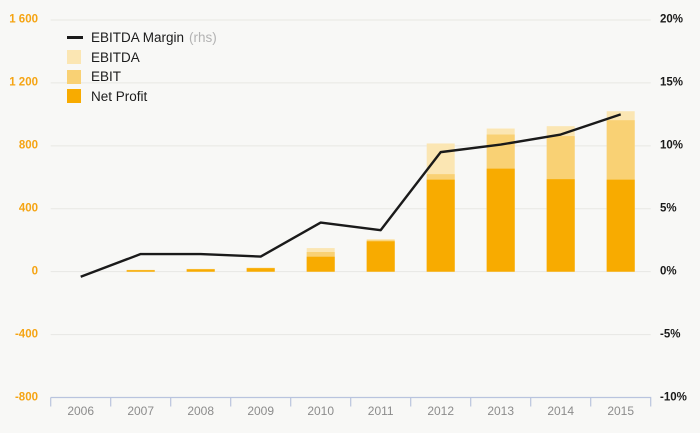 Image resolution: width=700 pixels, height=433 pixels. Describe the element at coordinates (28, 208) in the screenshot. I see `left-axis-label: 400` at that location.